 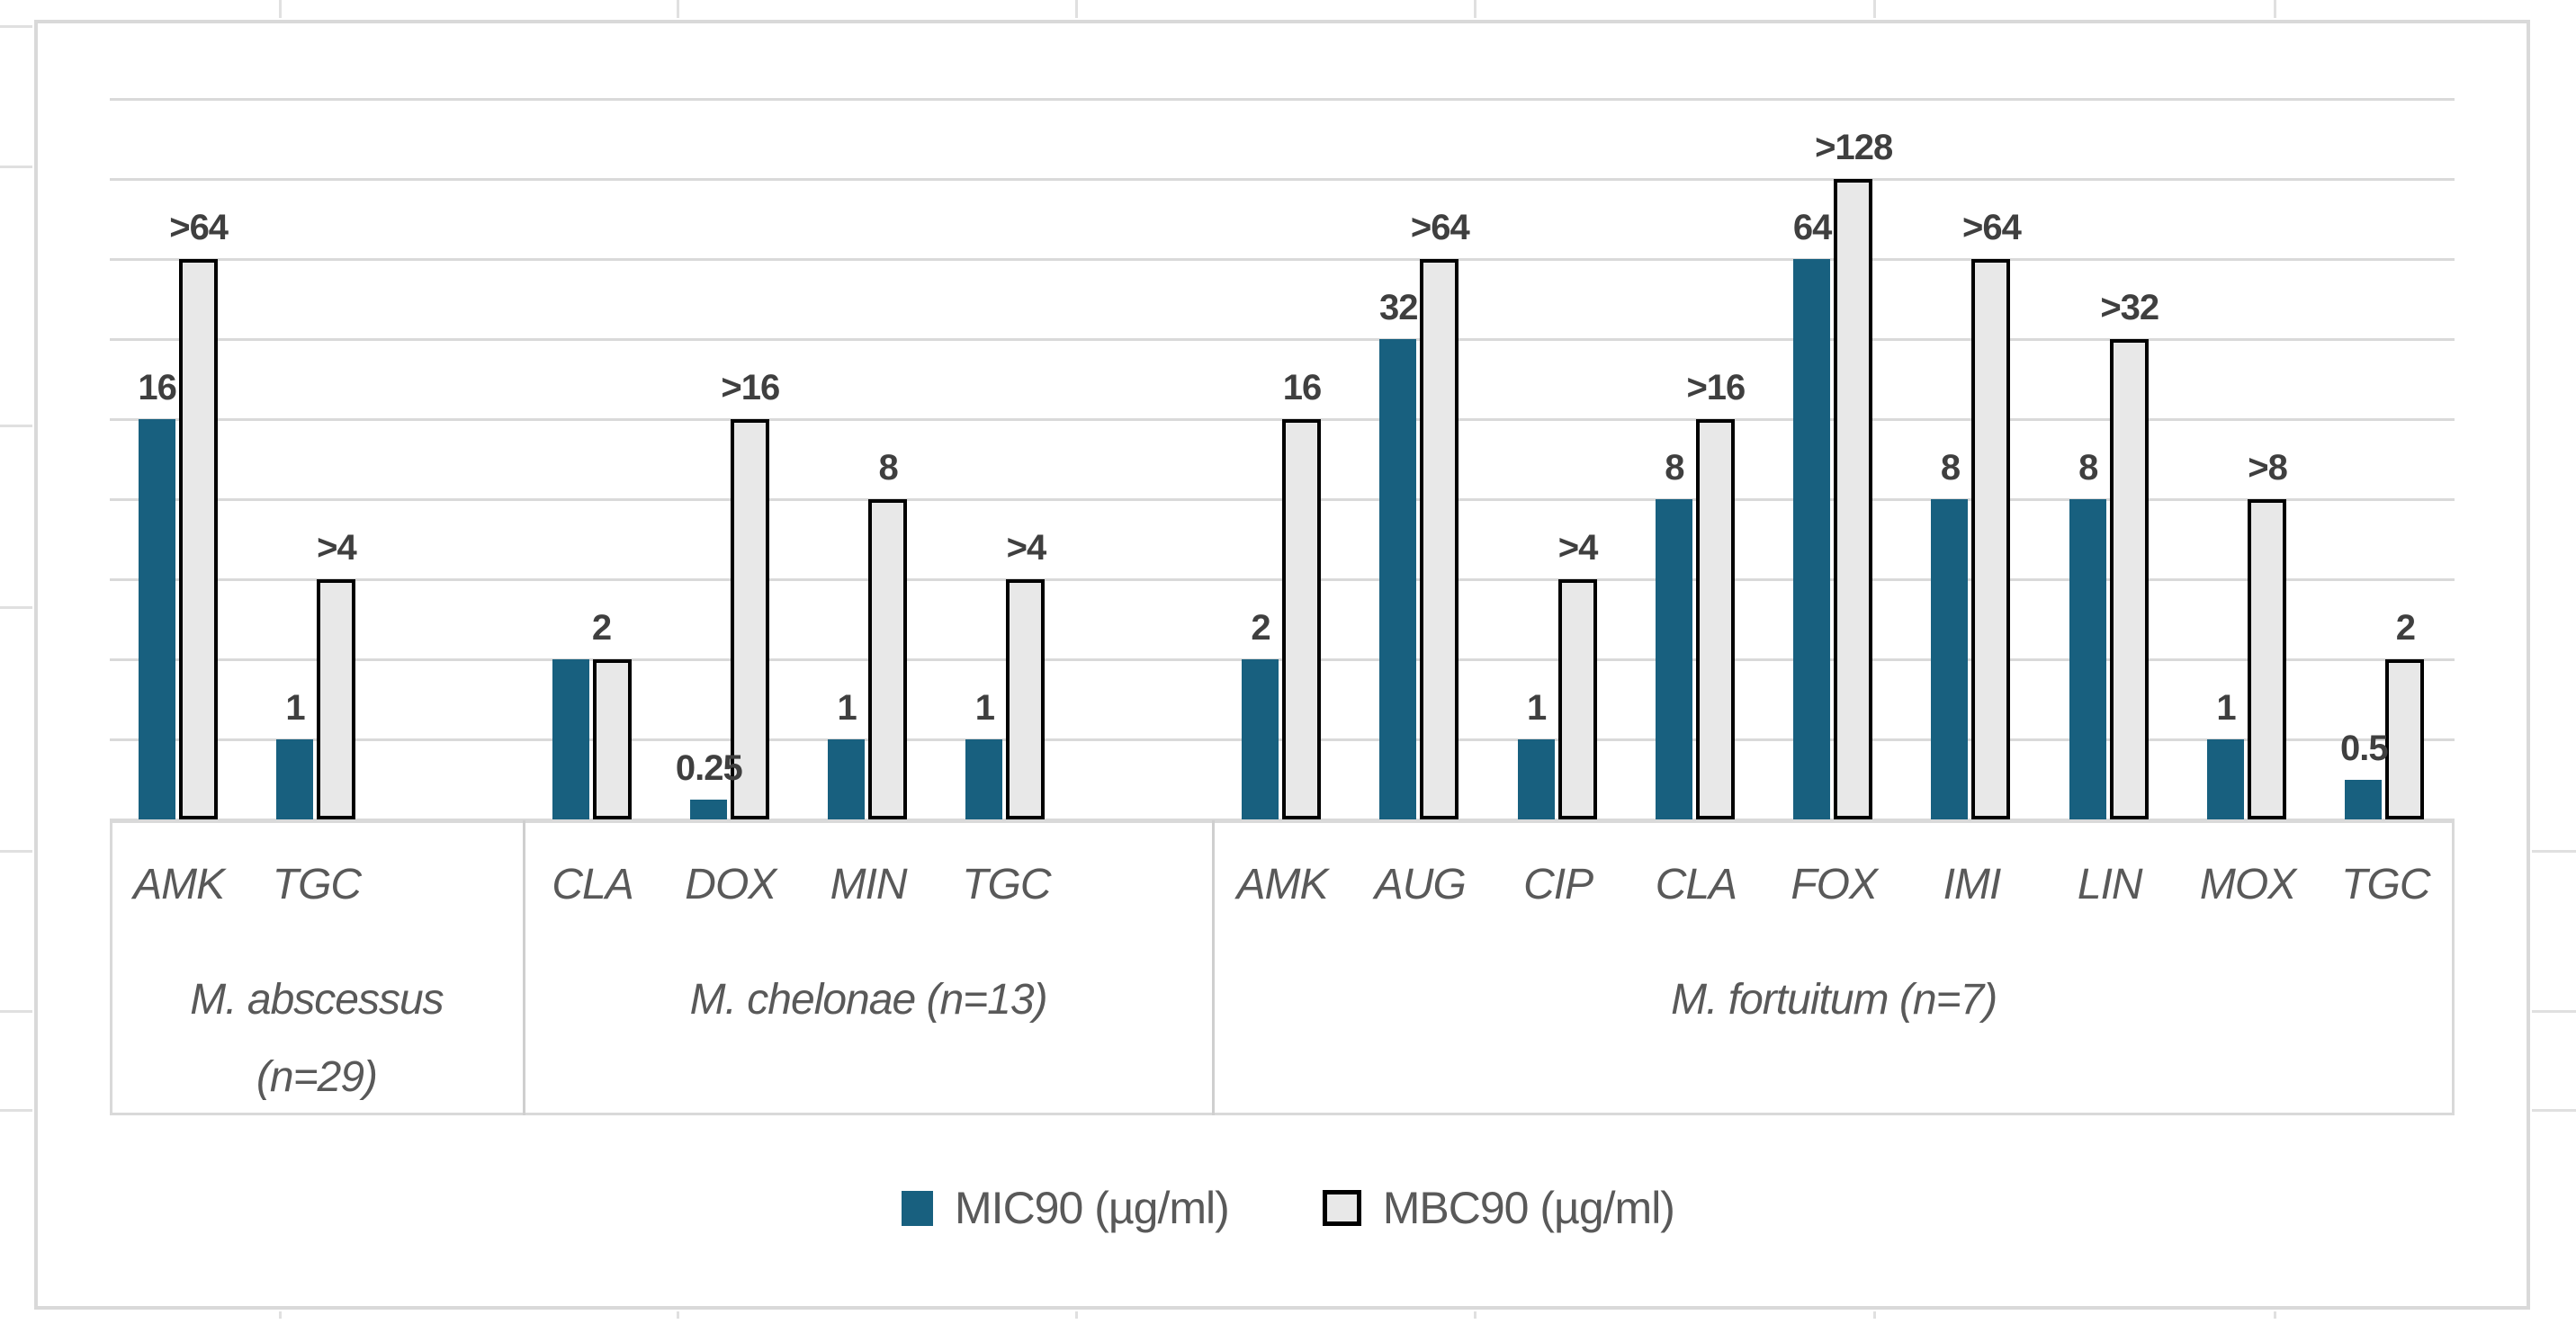 What do you see at coordinates (1674, 659) in the screenshot?
I see `mic-bar-fortuitum-CLA` at bounding box center [1674, 659].